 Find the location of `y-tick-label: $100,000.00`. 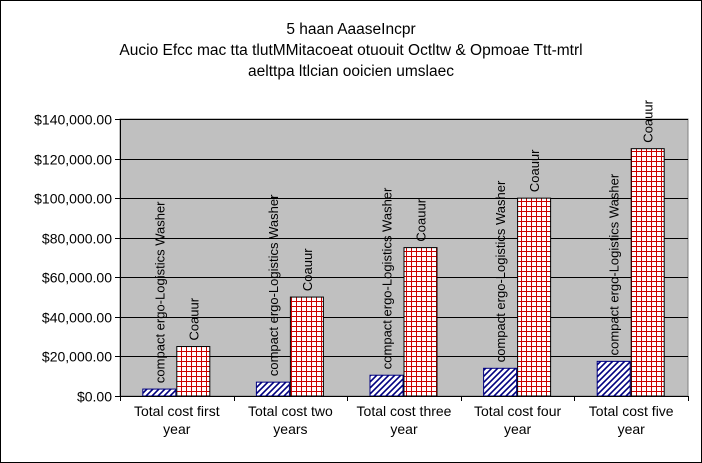

y-tick-label: $100,000.00 is located at coordinates (73, 199).